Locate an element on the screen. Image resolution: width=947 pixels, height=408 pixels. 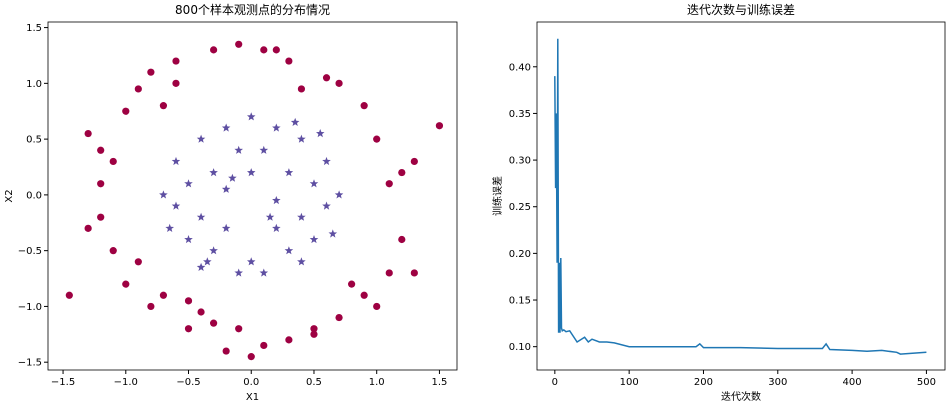
x-axis-label: X1 is located at coordinates (252, 397).